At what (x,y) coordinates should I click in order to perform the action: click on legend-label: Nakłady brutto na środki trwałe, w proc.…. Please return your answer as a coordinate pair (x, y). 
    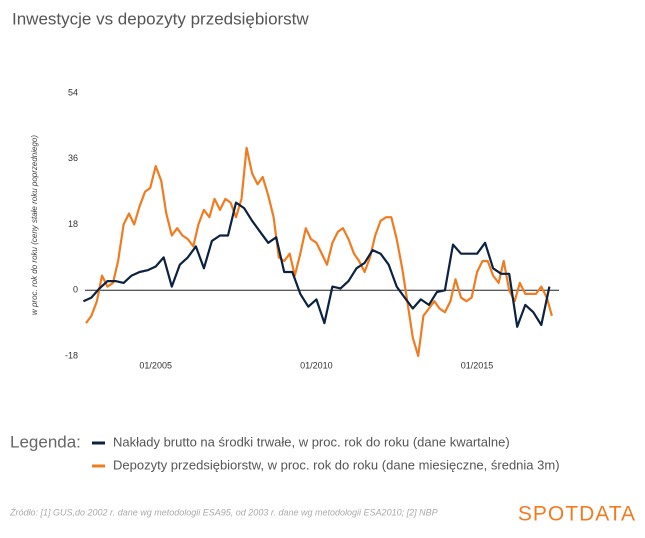
    Looking at the image, I should click on (311, 441).